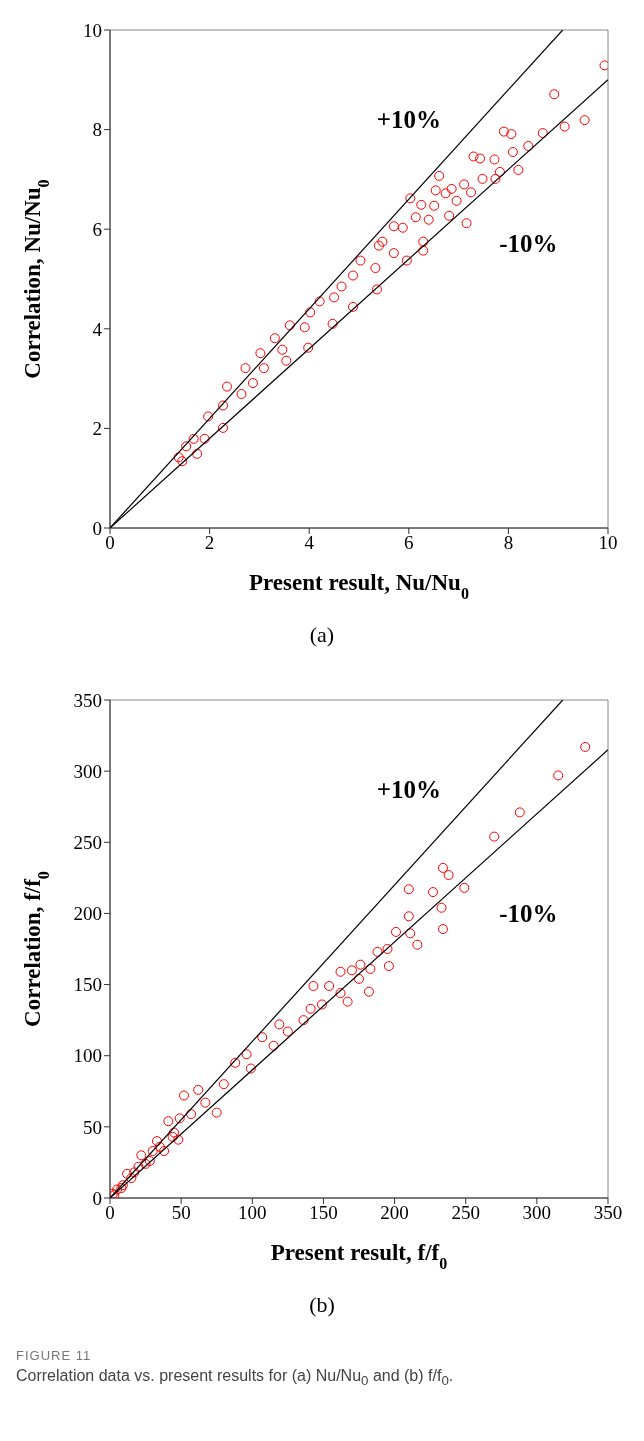 The width and height of the screenshot is (644, 1441). I want to click on caption: FIGURE 11, so click(54, 1355).